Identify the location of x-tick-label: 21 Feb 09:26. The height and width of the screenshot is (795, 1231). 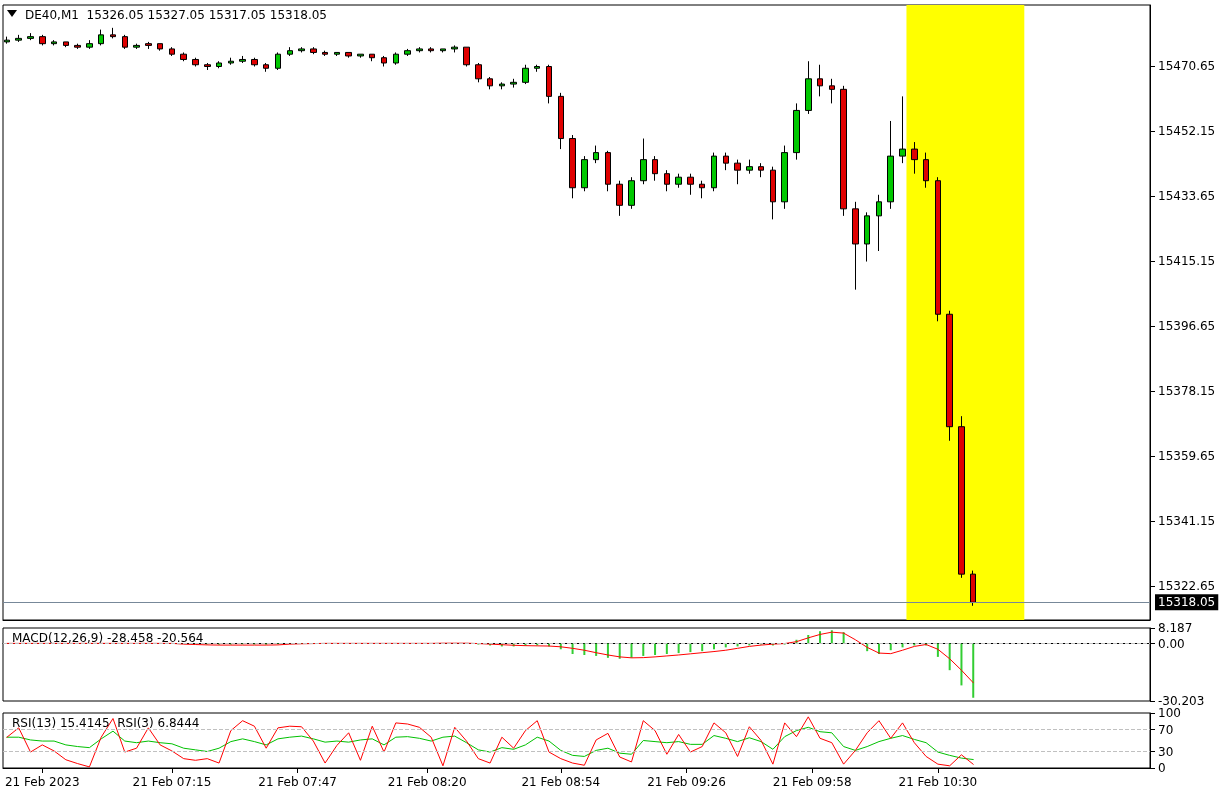
(686, 782).